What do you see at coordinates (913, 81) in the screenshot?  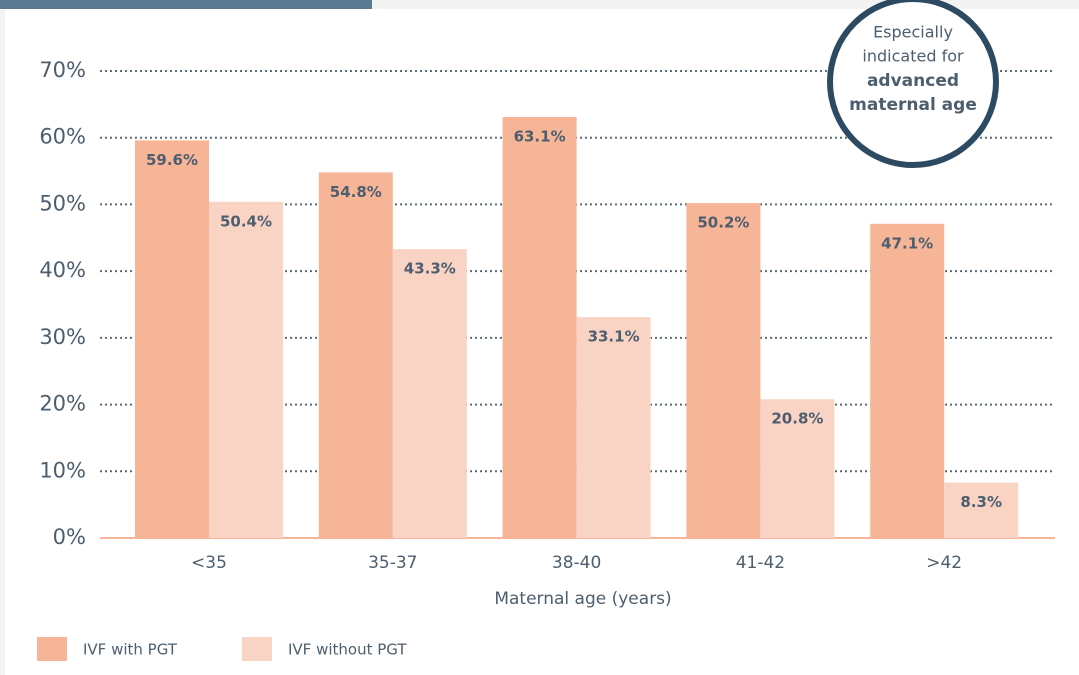 I see `badge-text-bold: advanced` at bounding box center [913, 81].